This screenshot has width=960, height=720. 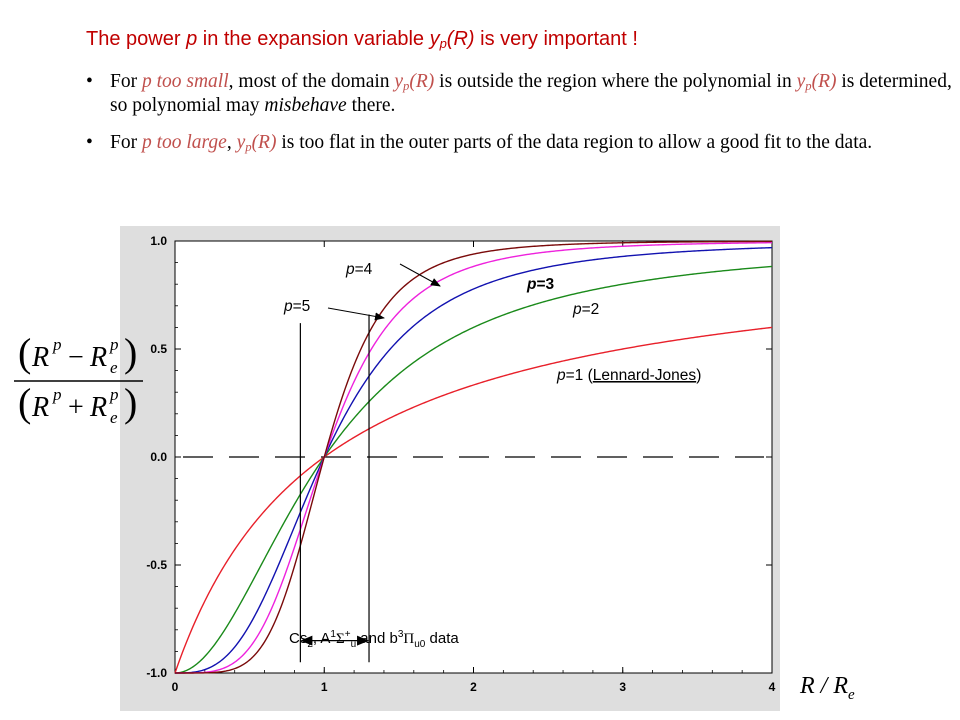 I want to click on y-tick-labels: 1.0 0.5 0.0 -0.5 -1.0, so click(x=156, y=457).